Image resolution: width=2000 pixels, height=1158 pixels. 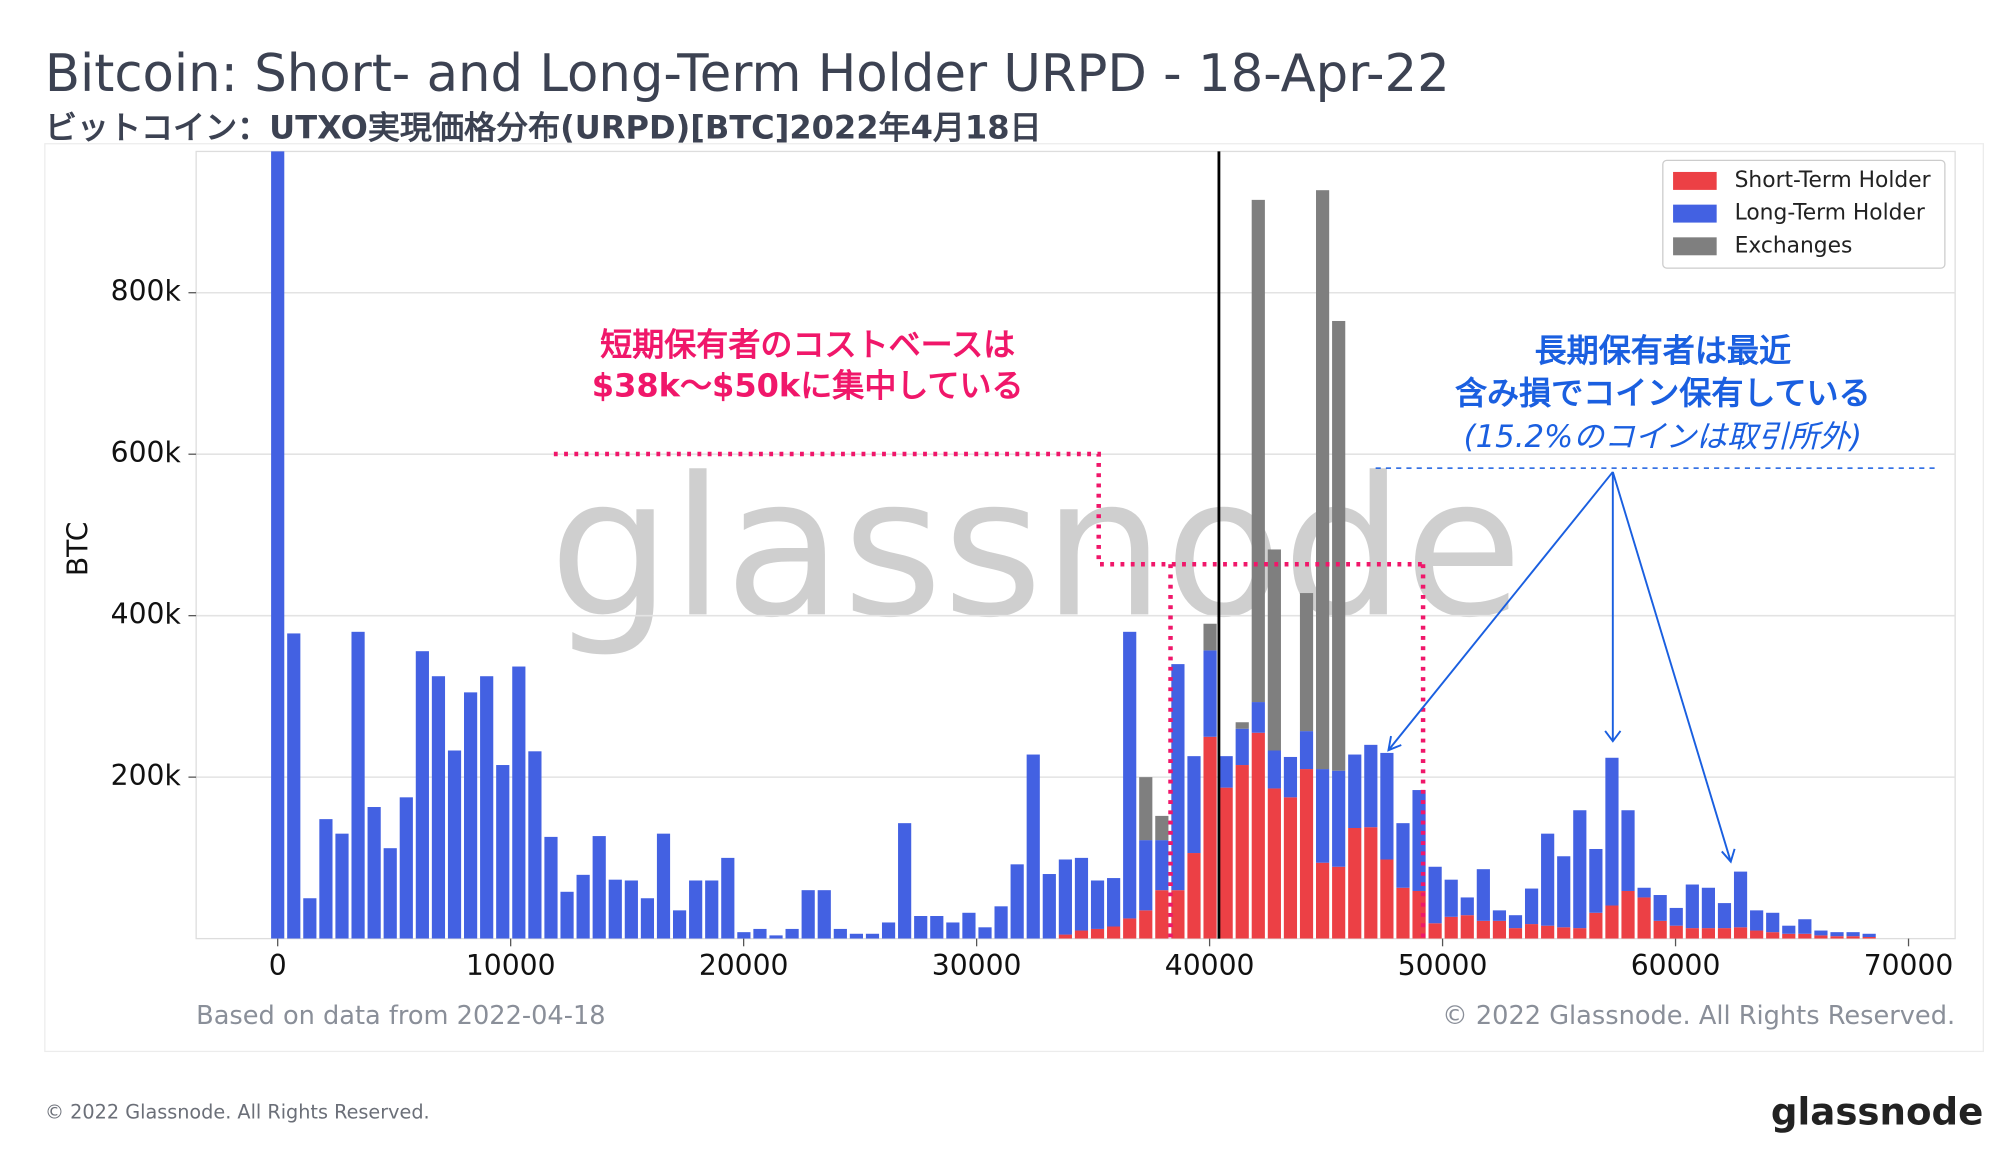 I want to click on watermark: glassnode, so click(x=1036, y=548).